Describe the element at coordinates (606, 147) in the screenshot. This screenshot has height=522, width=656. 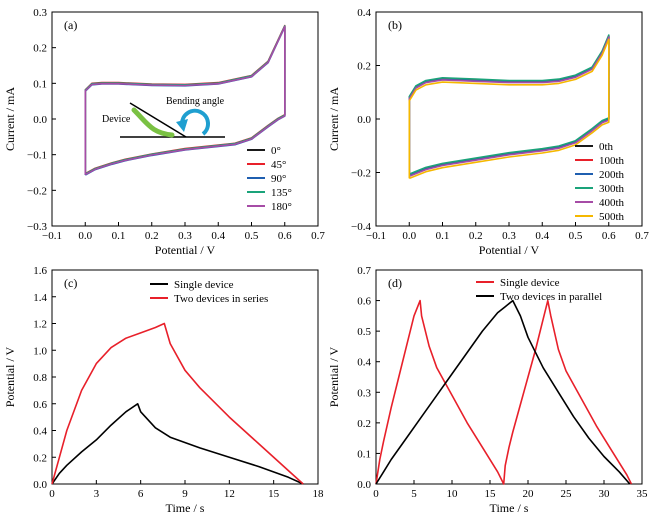
I see `legend-entry: 0th` at that location.